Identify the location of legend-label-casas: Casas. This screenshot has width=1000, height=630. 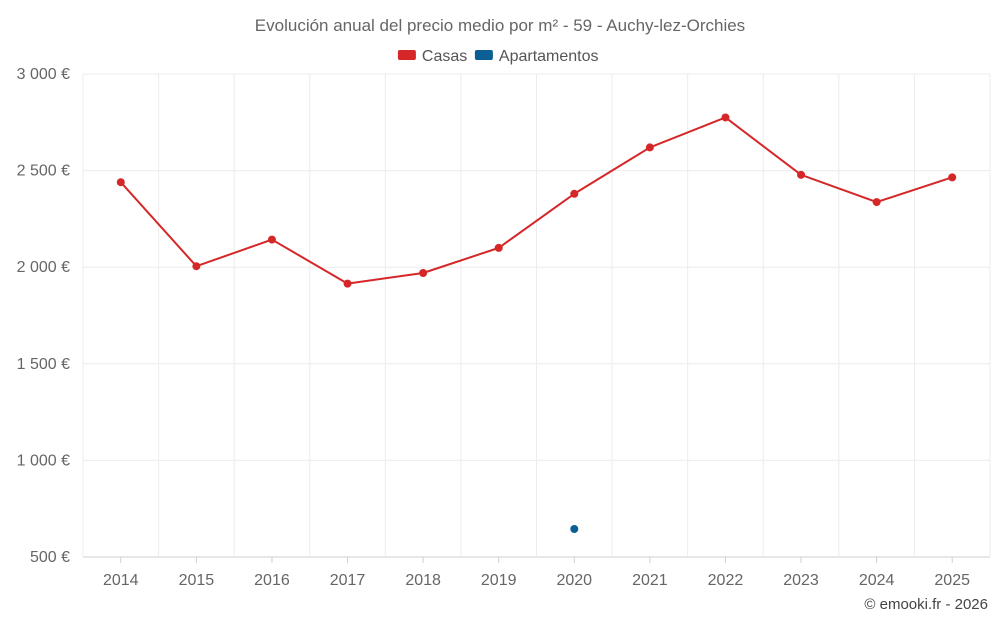
(444, 56).